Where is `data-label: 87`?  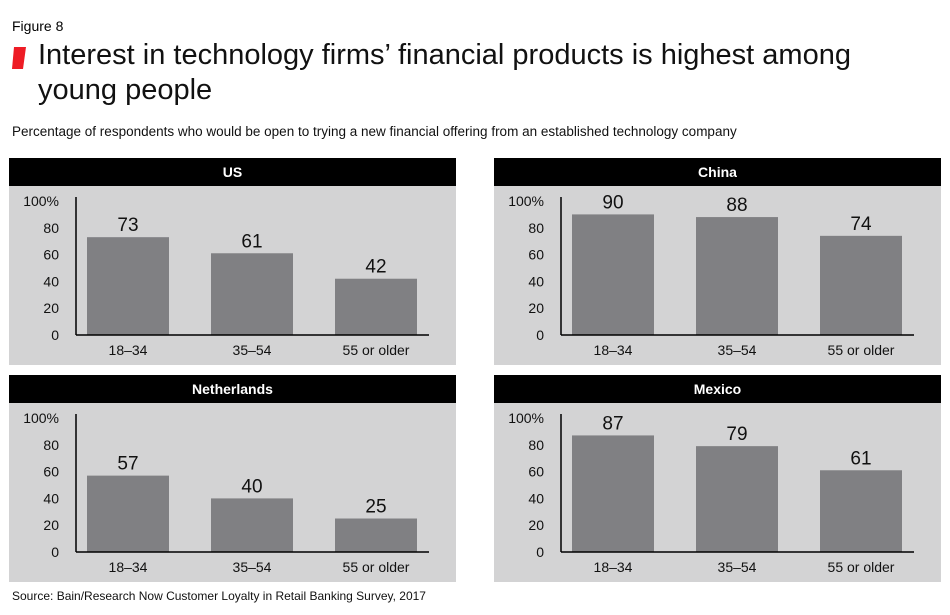
data-label: 87 is located at coordinates (612, 423).